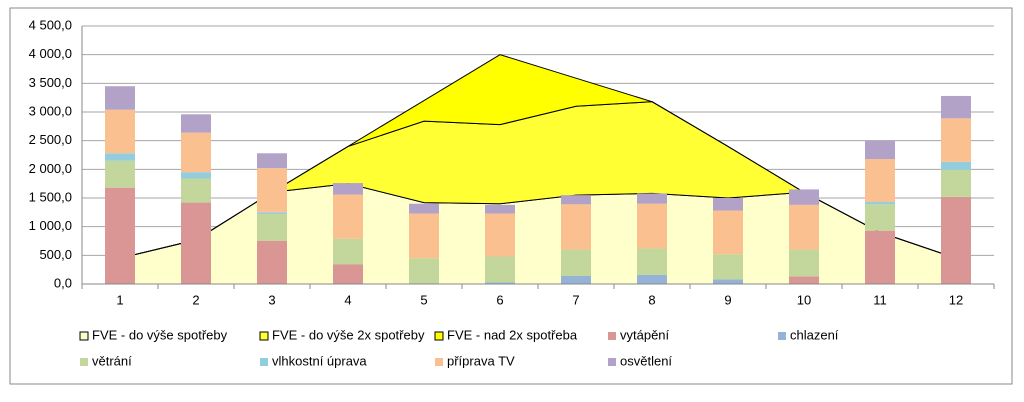 Image resolution: width=1024 pixels, height=402 pixels. Describe the element at coordinates (880, 299) in the screenshot. I see `x-tick-label: 11` at that location.